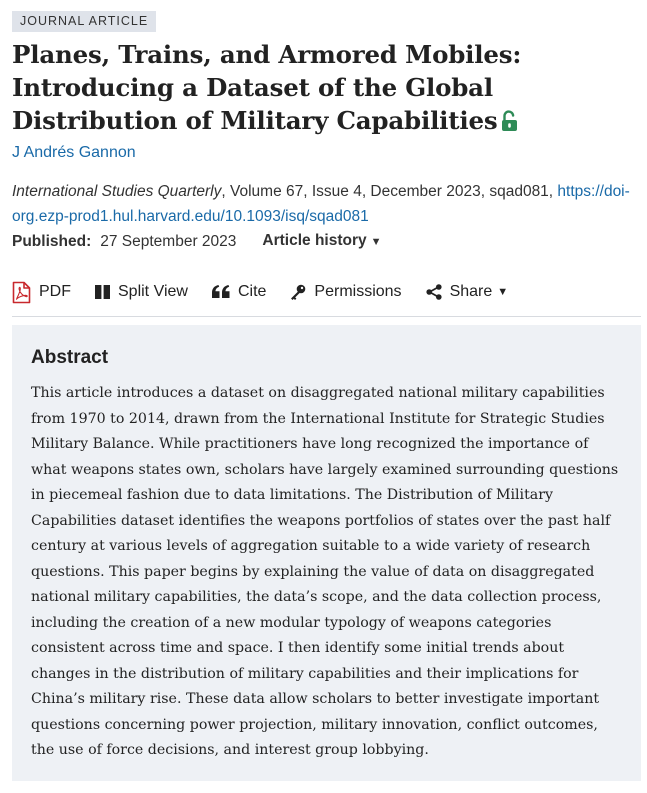 This screenshot has height=793, width=647. What do you see at coordinates (220, 292) in the screenshot?
I see `quote-icon` at bounding box center [220, 292].